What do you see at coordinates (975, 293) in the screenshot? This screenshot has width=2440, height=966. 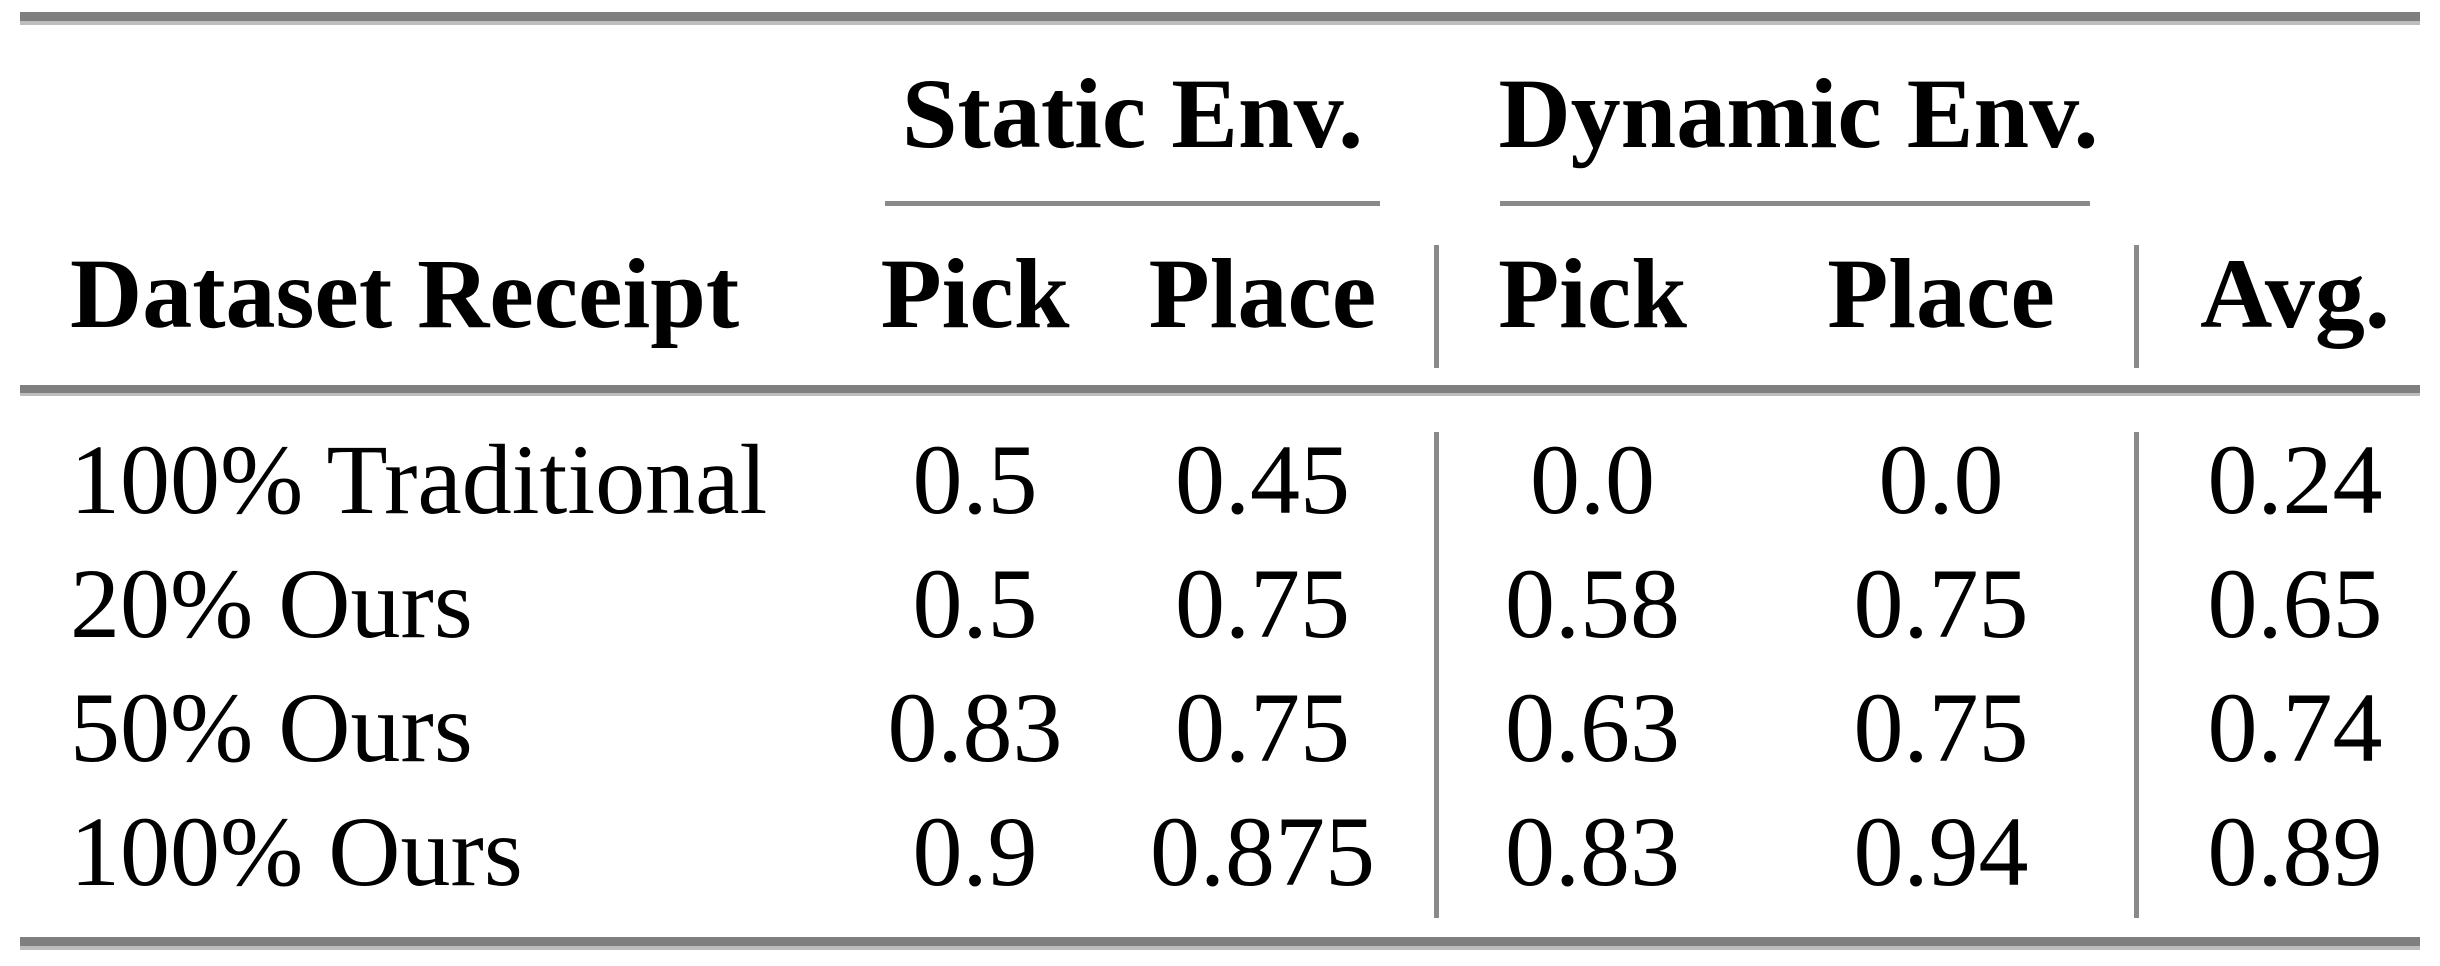 I see `col-header-static-pick: Pick` at bounding box center [975, 293].